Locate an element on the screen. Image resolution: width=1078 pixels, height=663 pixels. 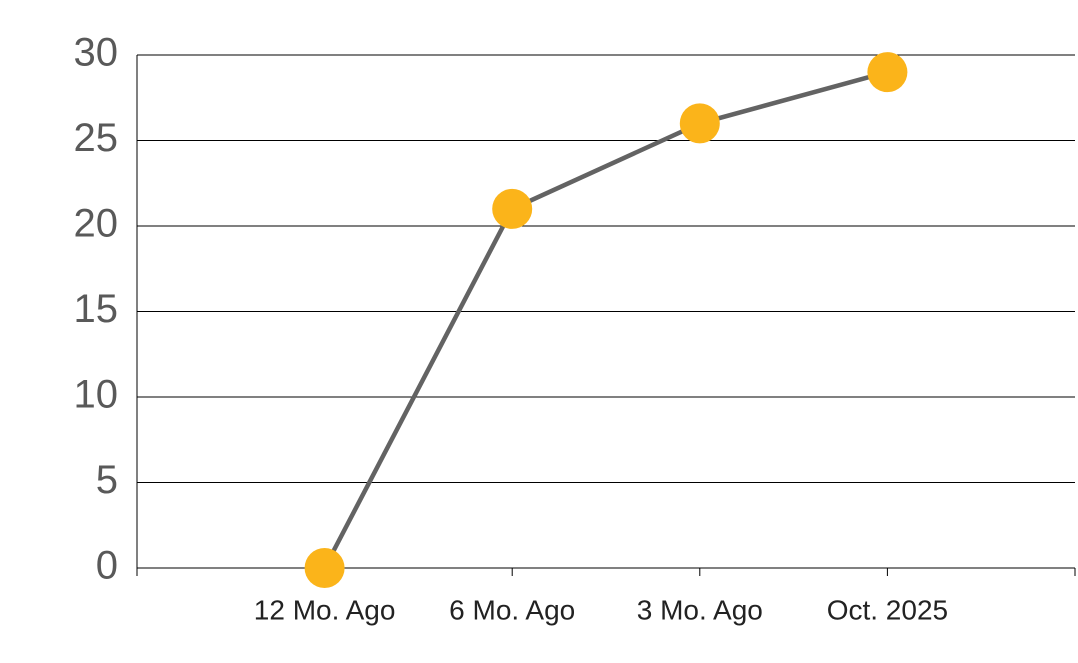
x-tick-label: Oct. 2025 is located at coordinates (887, 609).